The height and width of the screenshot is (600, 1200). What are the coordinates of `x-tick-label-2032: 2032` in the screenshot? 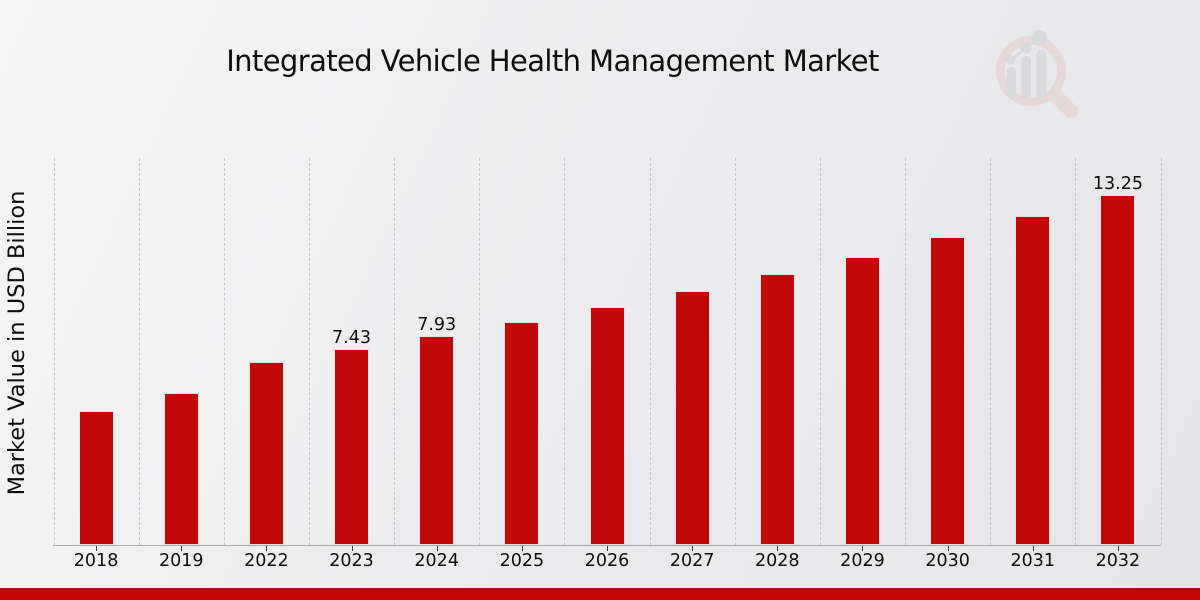 It's located at (1118, 561).